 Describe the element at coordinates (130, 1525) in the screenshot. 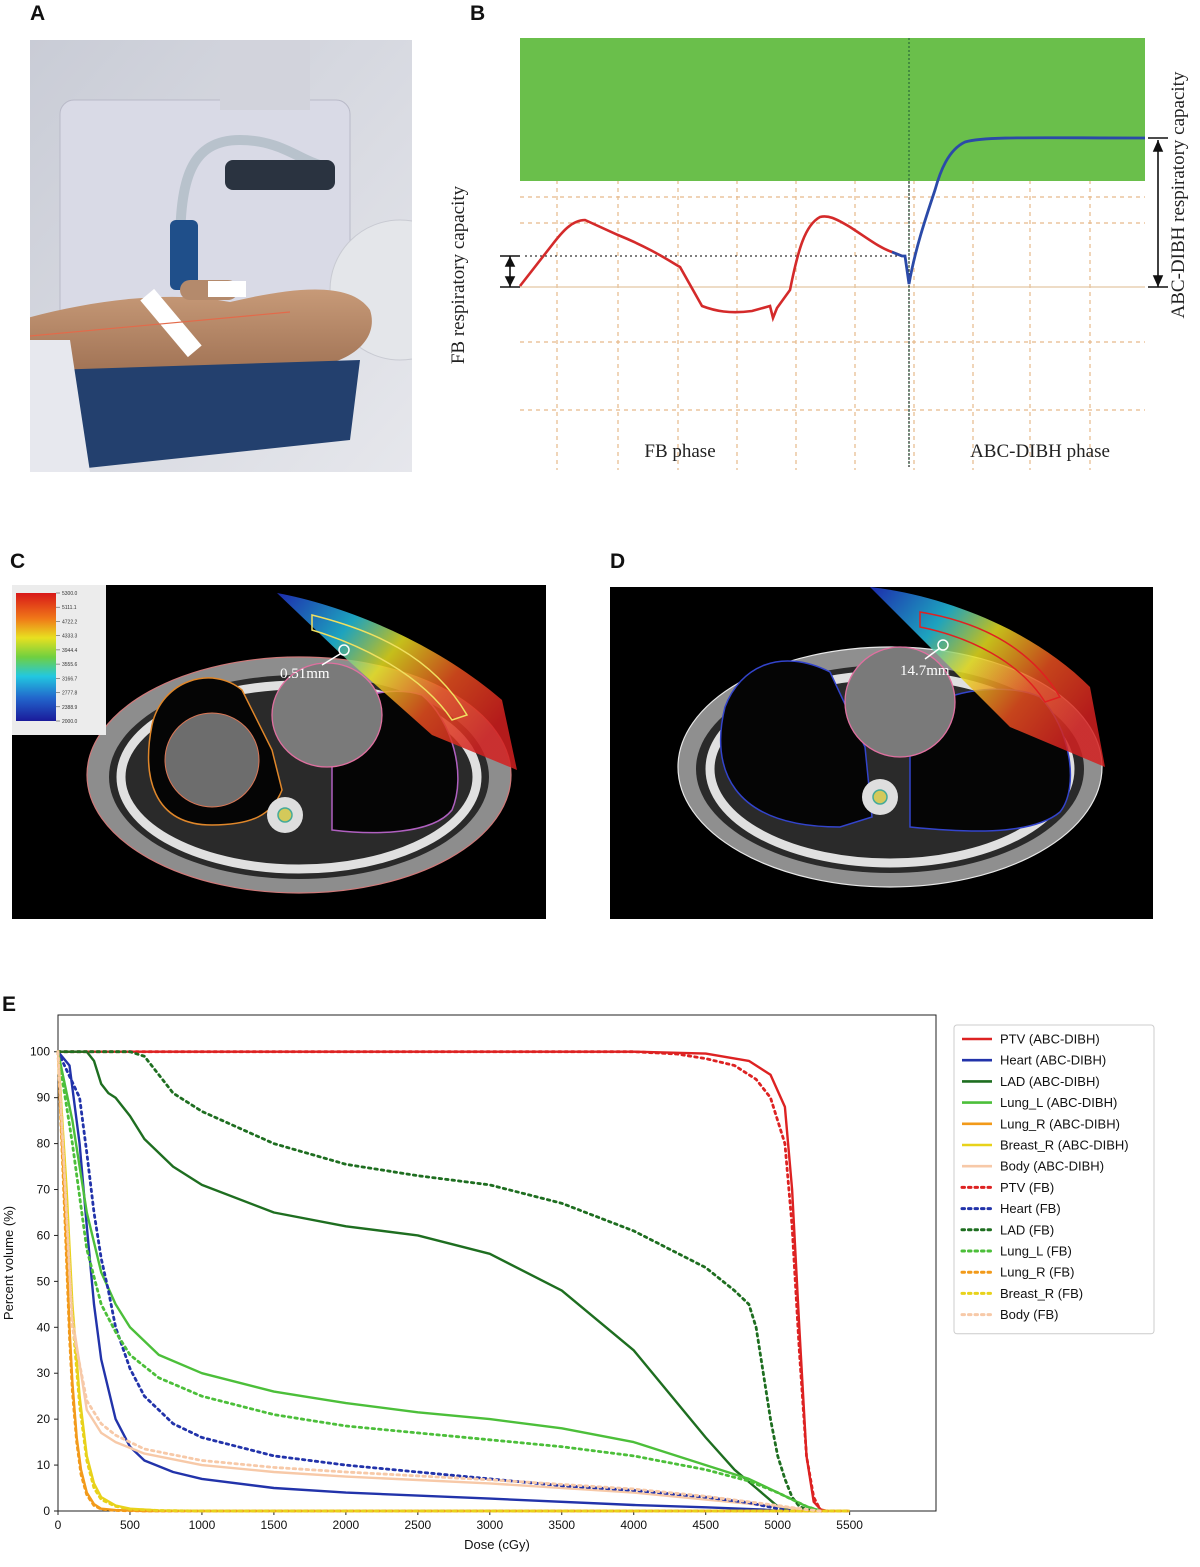

I see `dvh-x-tick-label: 500` at that location.